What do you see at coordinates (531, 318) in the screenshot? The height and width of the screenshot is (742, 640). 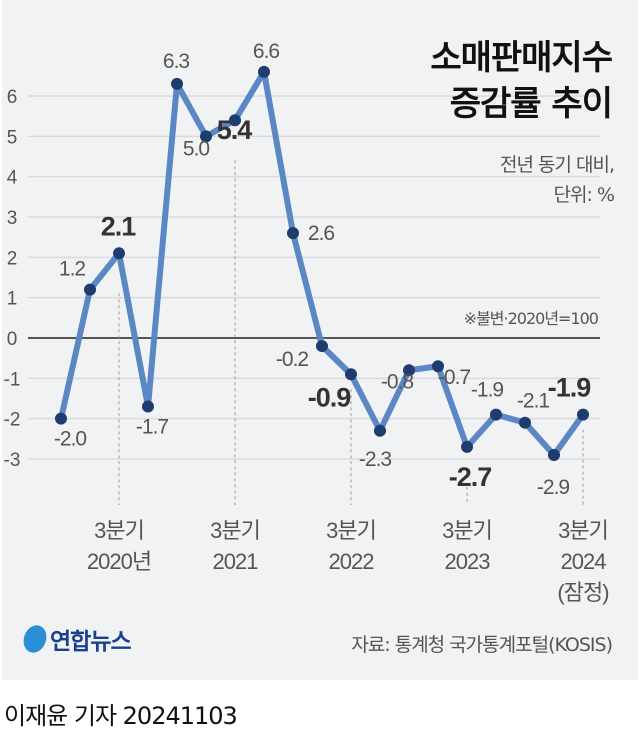 I see `chart-note: ※불변·2020년=100` at bounding box center [531, 318].